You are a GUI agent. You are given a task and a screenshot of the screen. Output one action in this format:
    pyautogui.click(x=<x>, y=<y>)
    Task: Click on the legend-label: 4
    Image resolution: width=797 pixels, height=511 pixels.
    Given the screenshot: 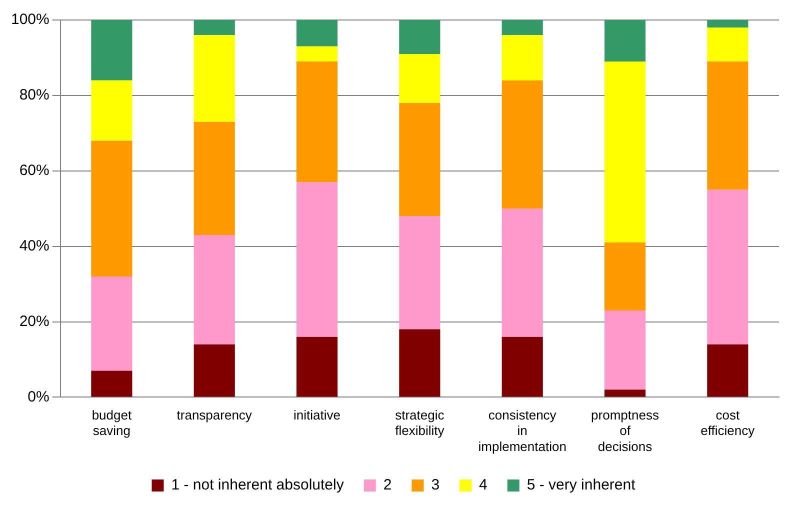 What is the action you would take?
    pyautogui.click(x=483, y=485)
    